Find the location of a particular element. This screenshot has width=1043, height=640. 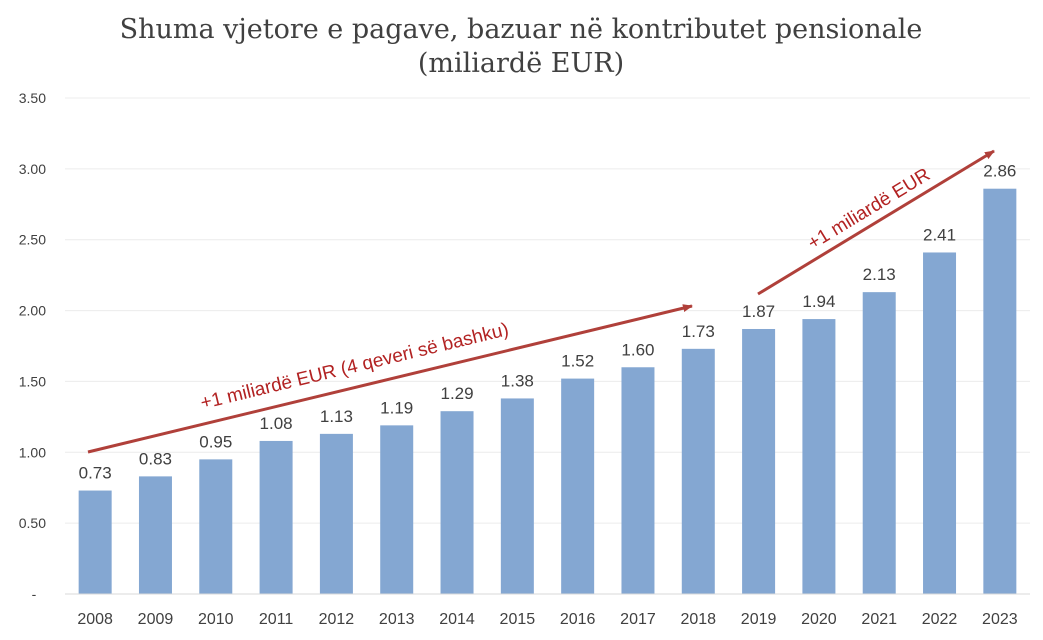

bar-2020 is located at coordinates (819, 456).